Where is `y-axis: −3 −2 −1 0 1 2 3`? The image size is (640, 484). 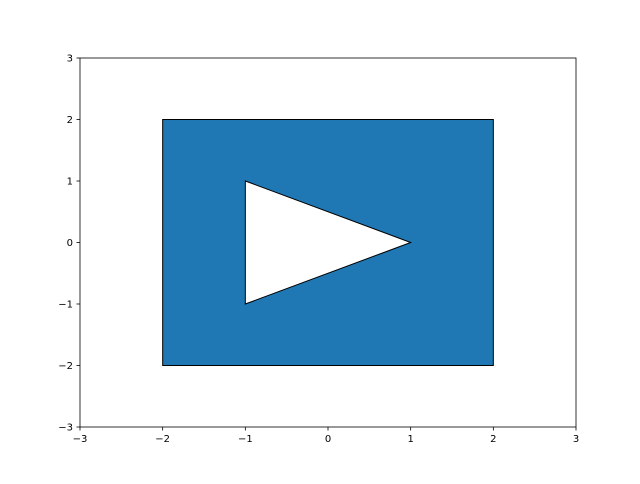 y-axis: −3 −2 −1 0 1 2 3 is located at coordinates (69, 244).